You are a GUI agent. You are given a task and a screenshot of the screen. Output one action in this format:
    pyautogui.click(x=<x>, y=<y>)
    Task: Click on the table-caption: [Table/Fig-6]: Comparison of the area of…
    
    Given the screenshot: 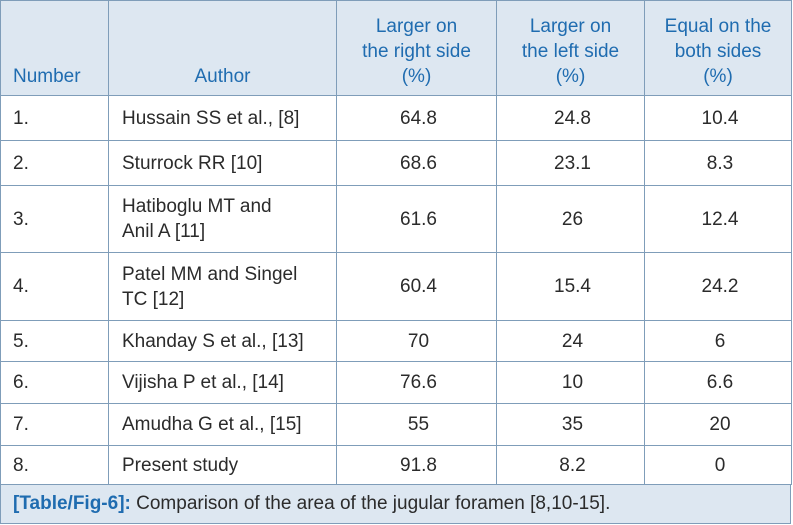 What is the action you would take?
    pyautogui.click(x=395, y=504)
    